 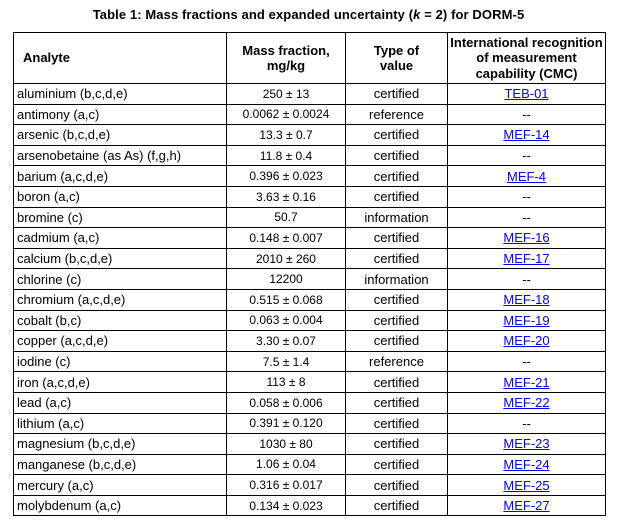 What do you see at coordinates (286, 114) in the screenshot?
I see `mass-fraction-cell: 0.0062 ± 0.0024` at bounding box center [286, 114].